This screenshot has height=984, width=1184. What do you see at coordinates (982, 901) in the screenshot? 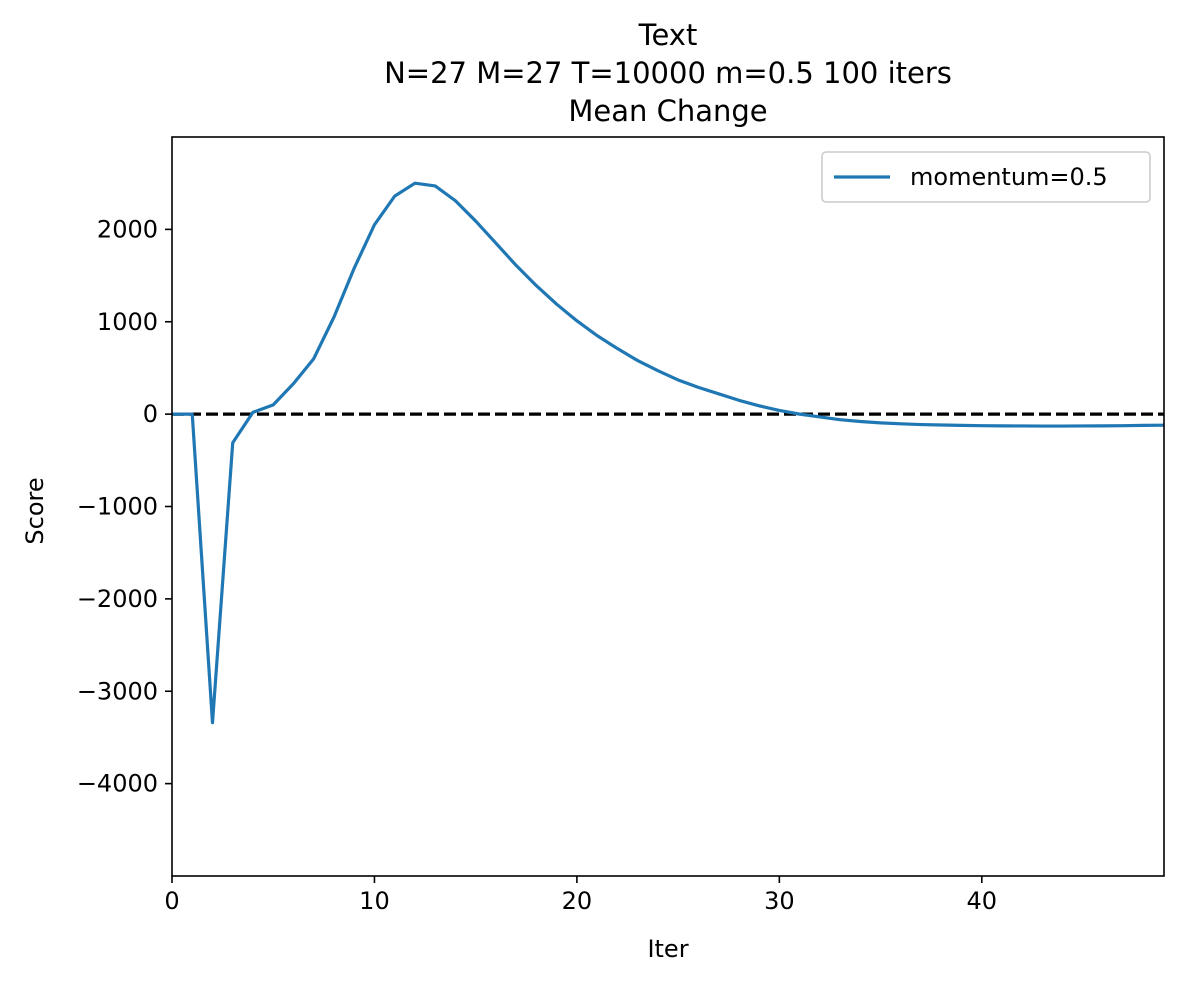
I see `x-tick-label: 40` at bounding box center [982, 901].